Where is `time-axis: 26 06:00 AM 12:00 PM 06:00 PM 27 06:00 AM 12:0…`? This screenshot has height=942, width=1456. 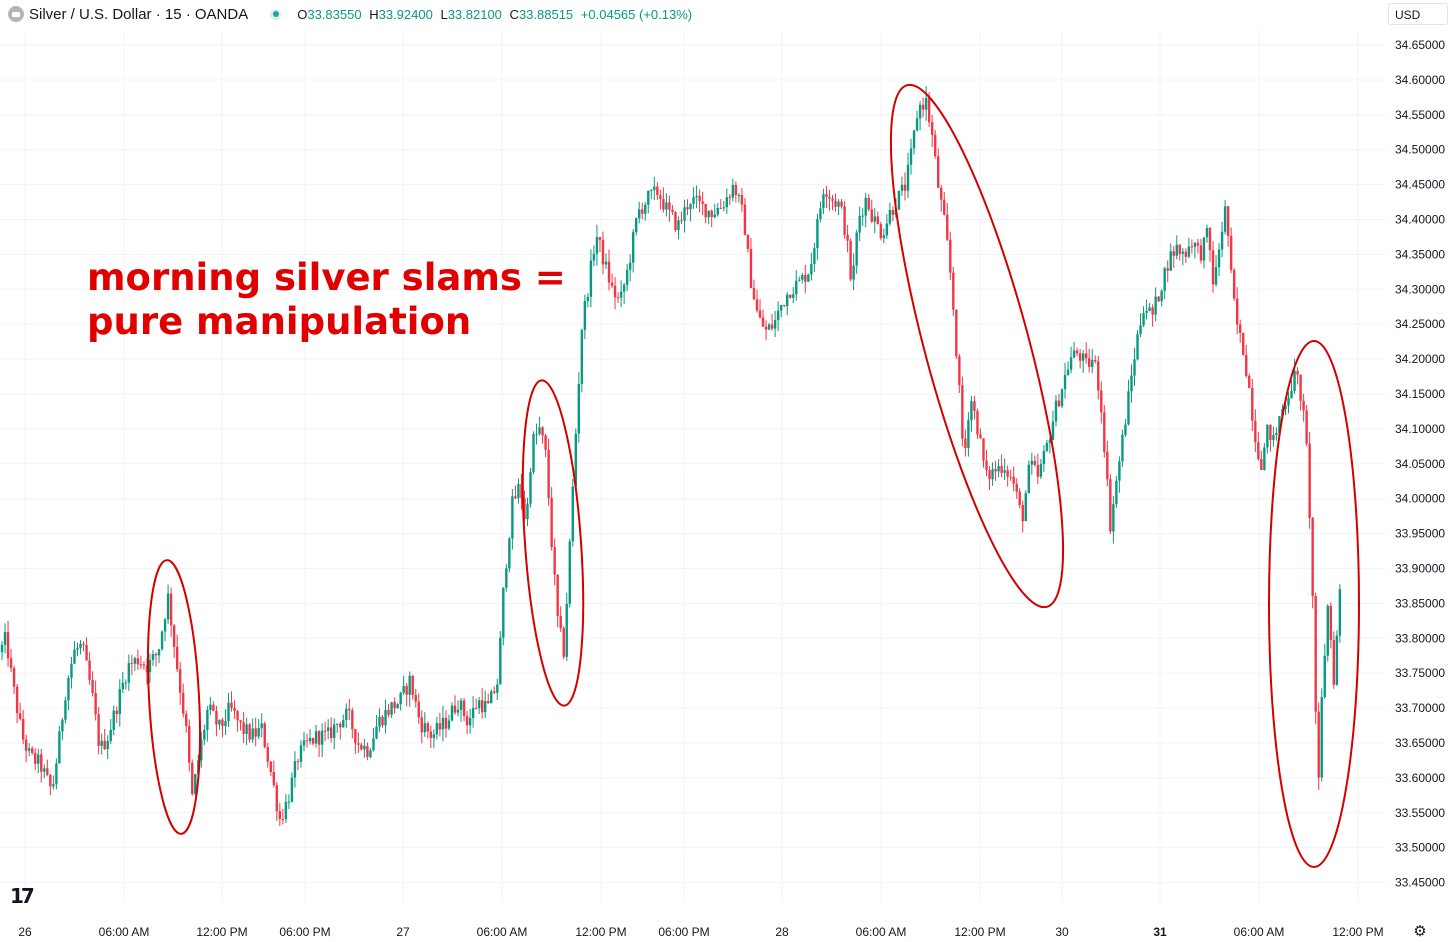
time-axis: 26 06:00 AM 12:00 PM 06:00 PM 27 06:00 AM 12:0… is located at coordinates (700, 932).